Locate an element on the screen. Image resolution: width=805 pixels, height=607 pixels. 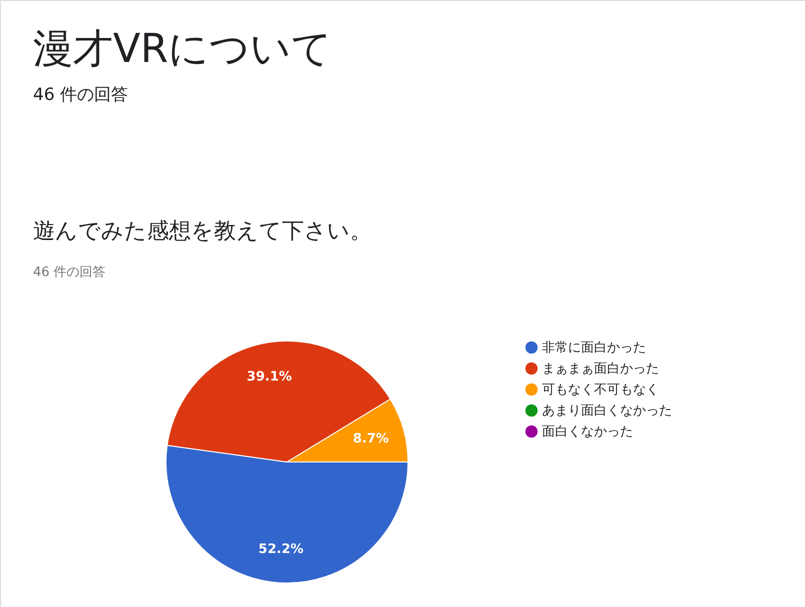
data-label: 39.1% is located at coordinates (269, 377).